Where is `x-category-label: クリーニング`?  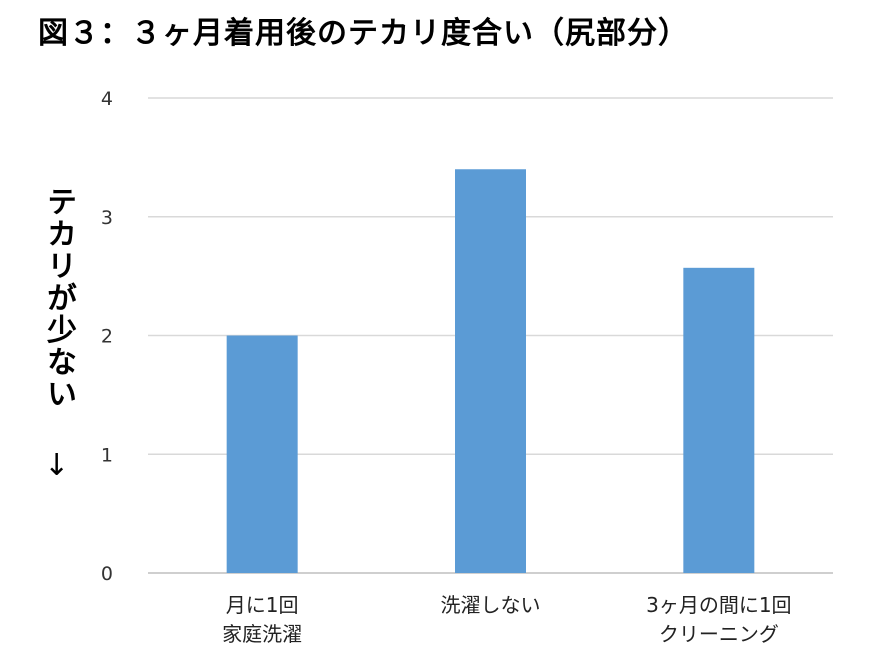 x-category-label: クリーニング is located at coordinates (719, 634).